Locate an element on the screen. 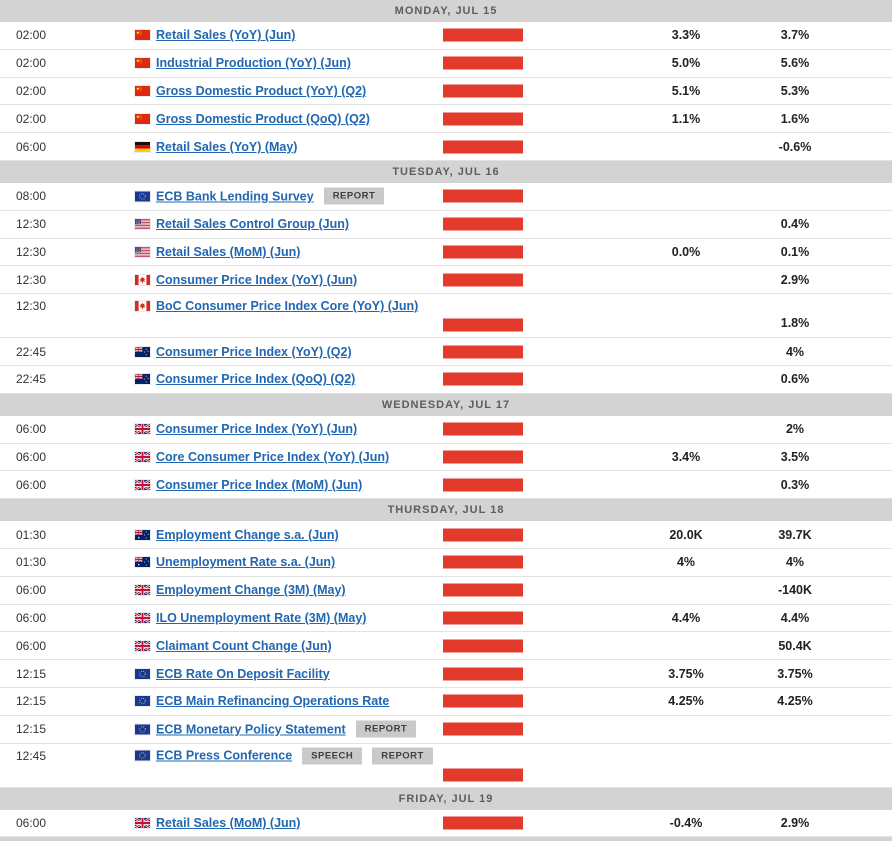 The image size is (892, 841). forecast-value: 4.25% is located at coordinates (686, 701).